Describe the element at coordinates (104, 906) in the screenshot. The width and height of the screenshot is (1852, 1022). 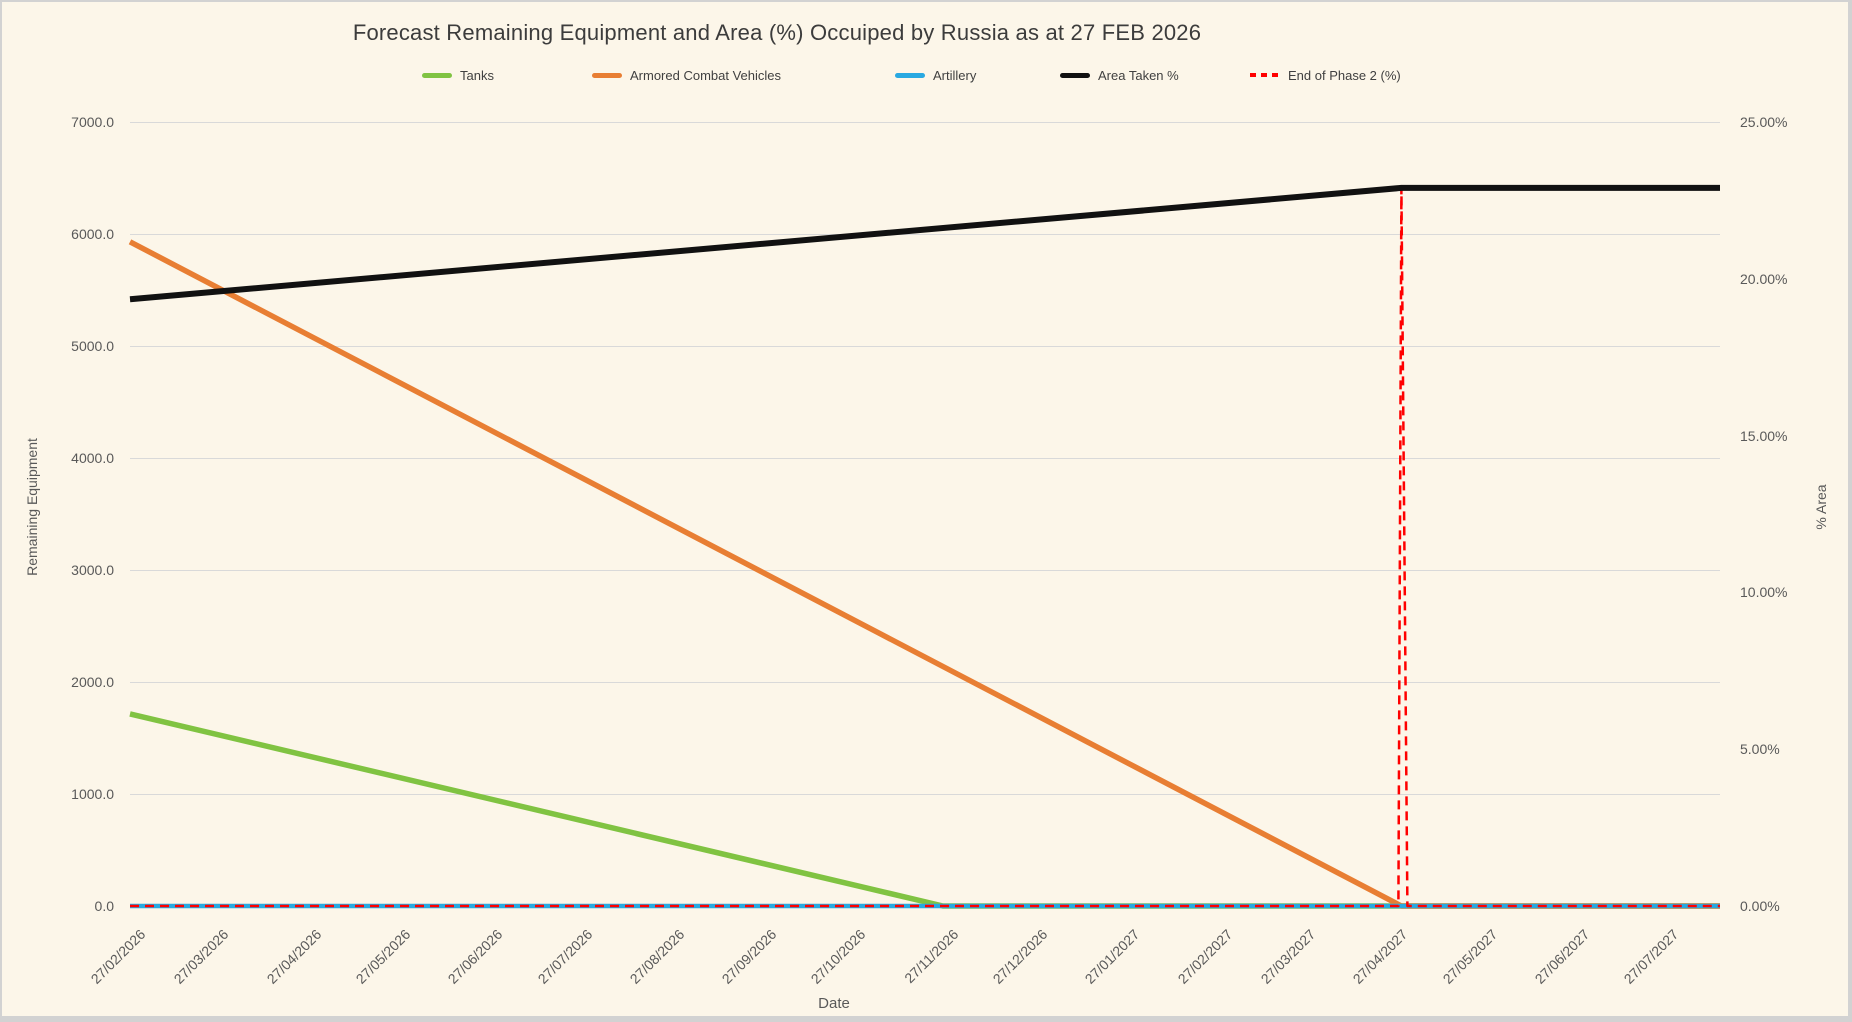
I see `y-axis-left-tick-label: 0.0` at that location.